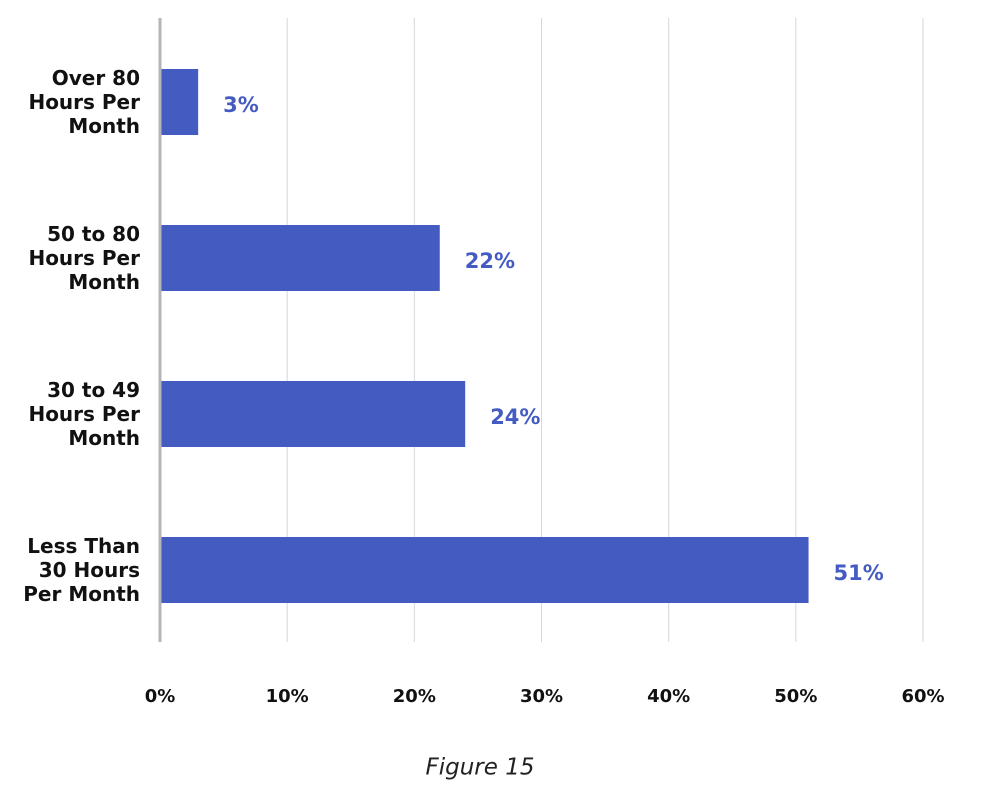  What do you see at coordinates (480, 768) in the screenshot?
I see `caption: Figure 15` at bounding box center [480, 768].